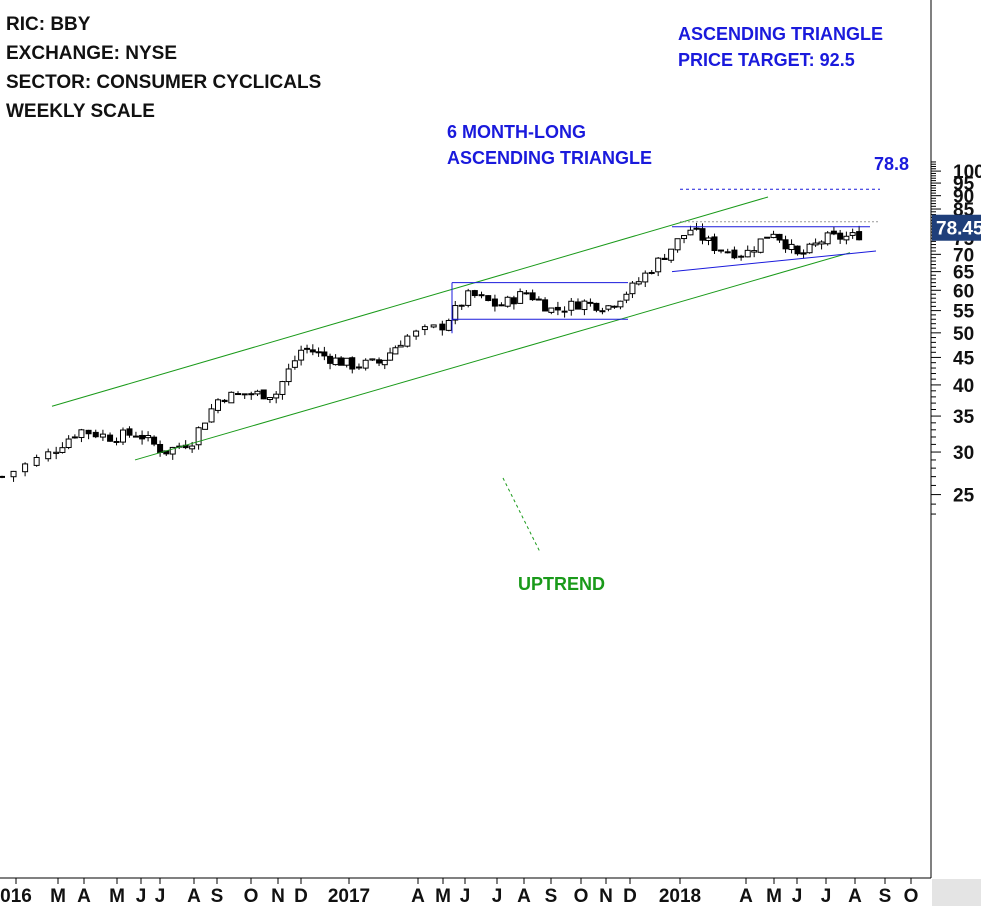 The image size is (981, 906). Describe the element at coordinates (964, 358) in the screenshot. I see `y-tick-label: 45` at that location.